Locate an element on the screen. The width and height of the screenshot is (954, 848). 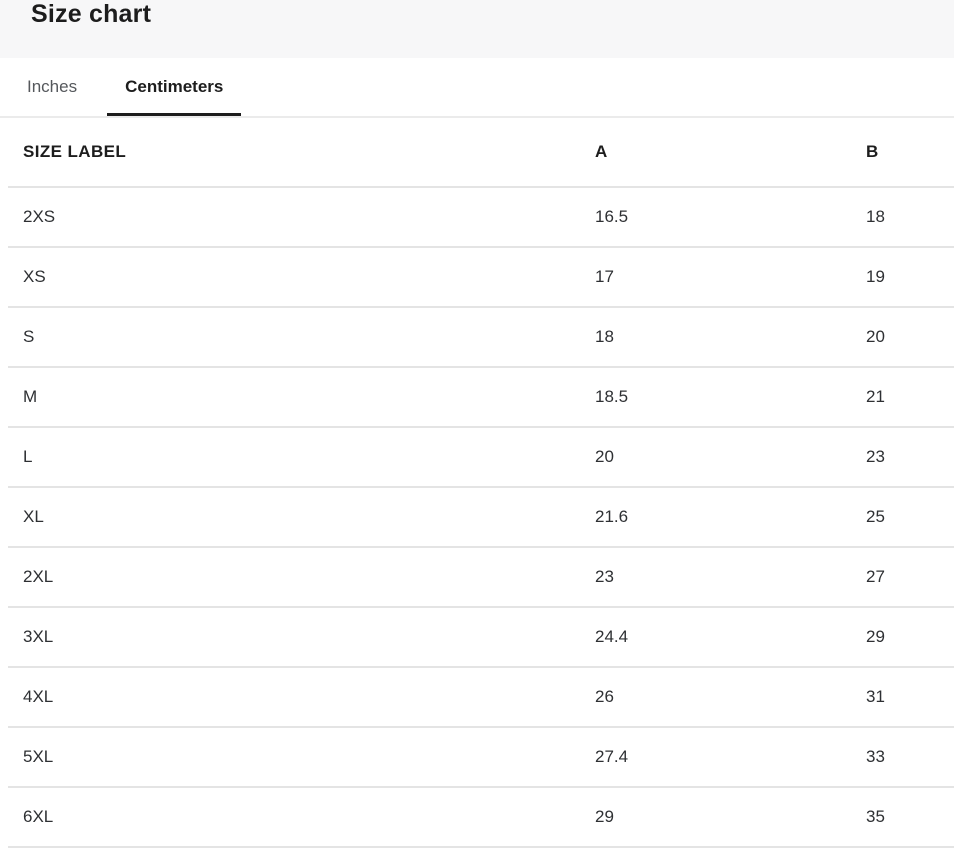
b-value-cell: 27 is located at coordinates (875, 576).